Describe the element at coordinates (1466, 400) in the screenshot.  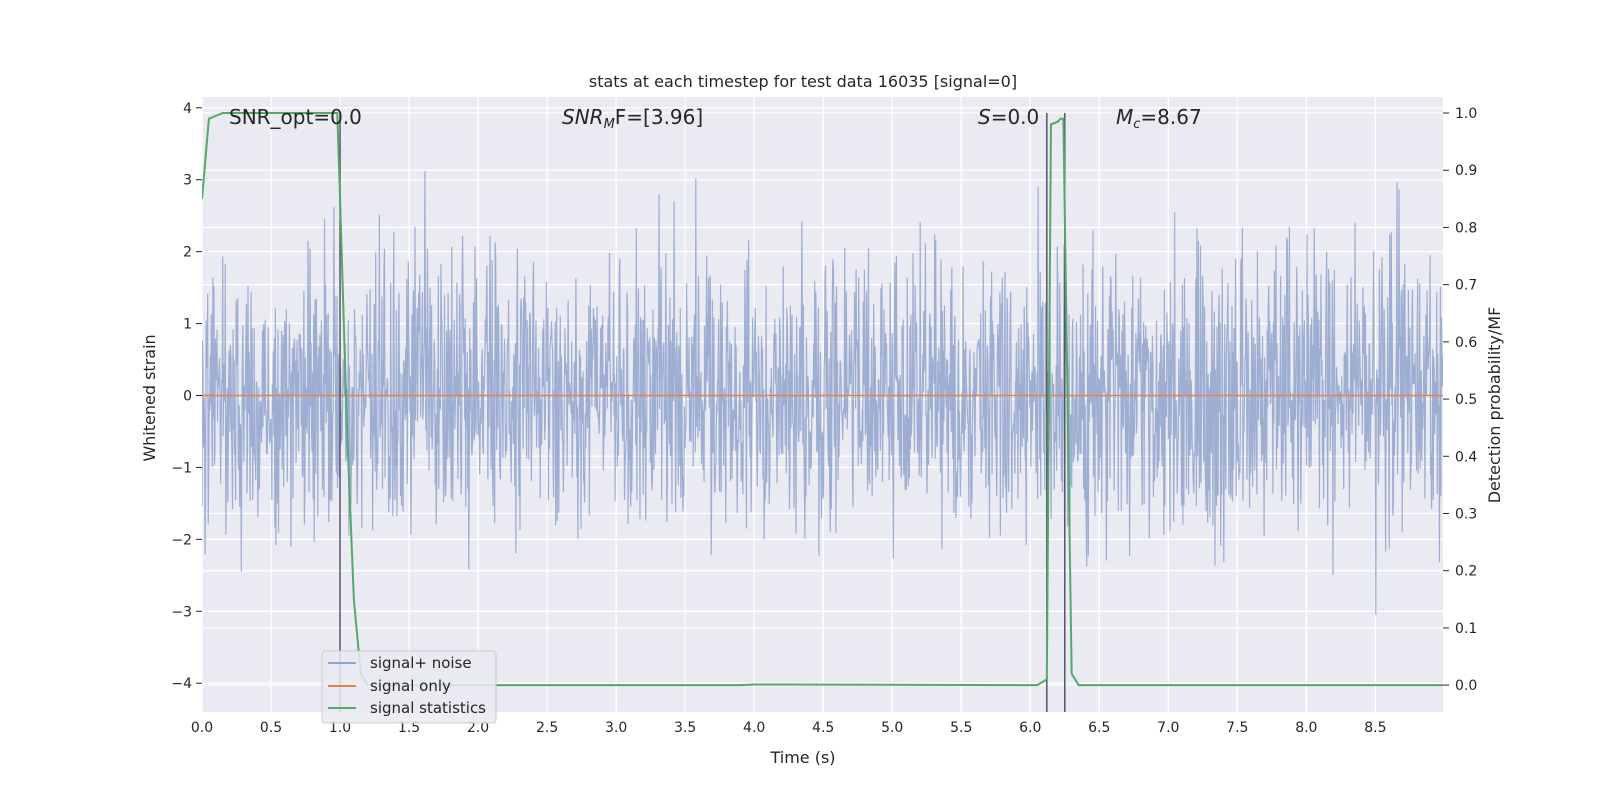
I see `y-right-tick-label: 0.5` at that location.